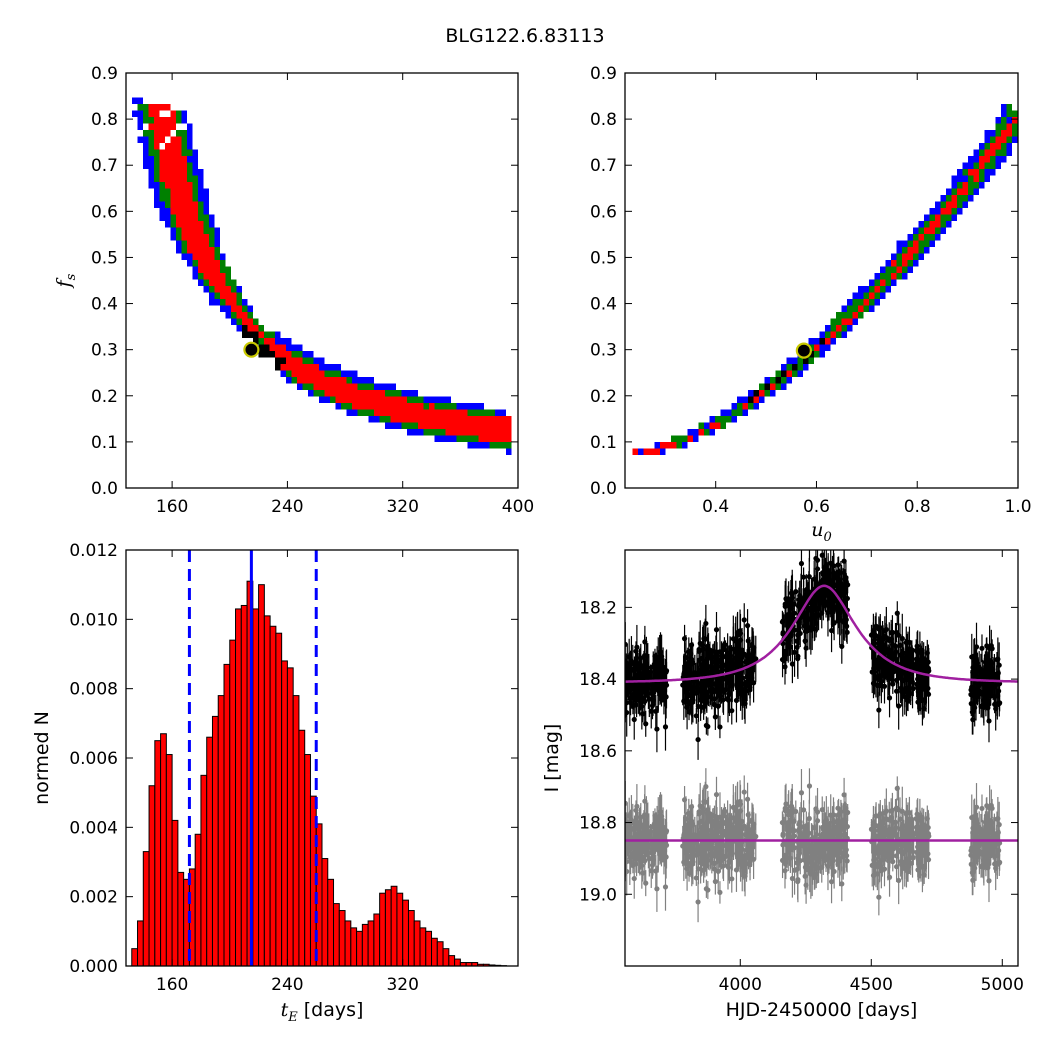  I want to click on confidence-cell-black, so click(256, 334).